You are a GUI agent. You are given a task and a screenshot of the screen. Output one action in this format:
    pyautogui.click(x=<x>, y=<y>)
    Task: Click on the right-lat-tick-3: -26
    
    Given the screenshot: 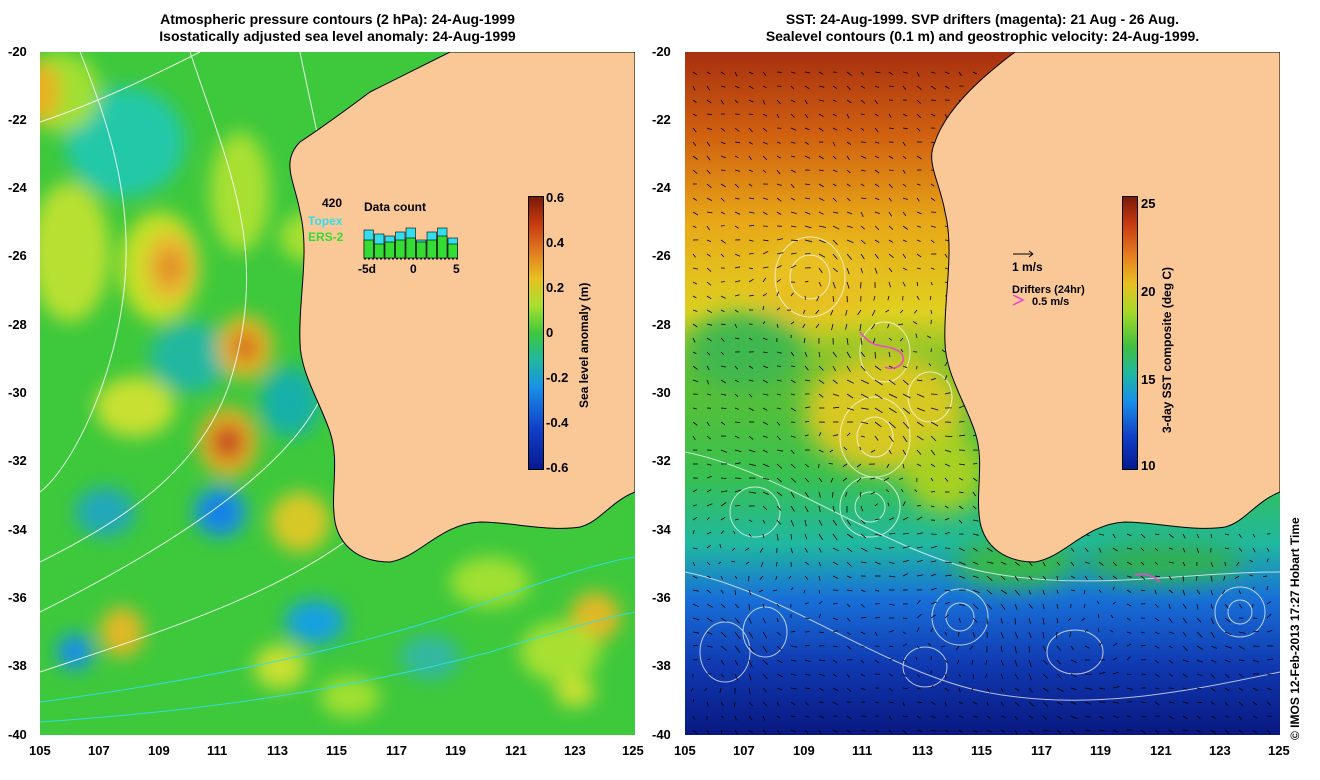 What is the action you would take?
    pyautogui.click(x=661, y=255)
    